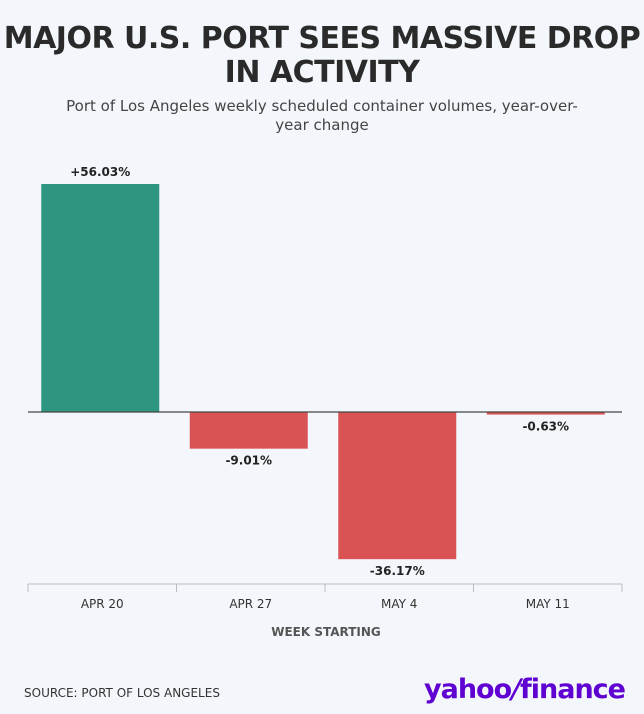 Image resolution: width=644 pixels, height=714 pixels. I want to click on source-note: SOURCE: PORT OF LOS ANGELES, so click(122, 693).